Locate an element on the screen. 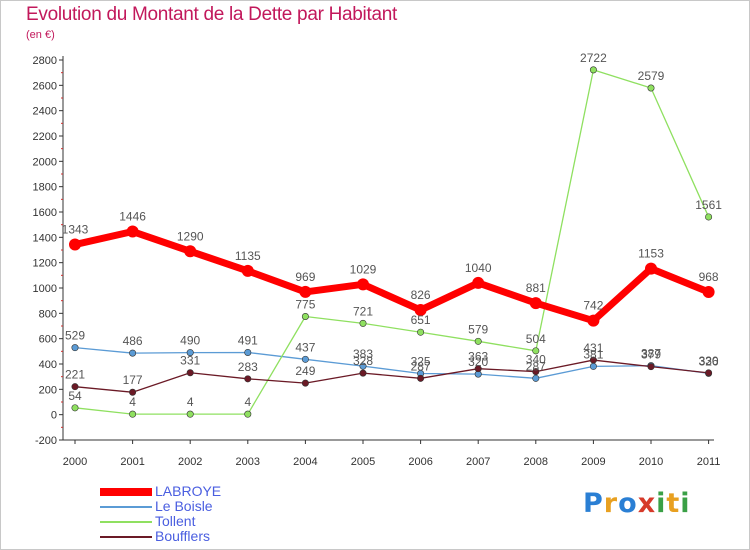 This screenshot has height=550, width=750. legend-item-le-boisle: Le Boisle is located at coordinates (190, 506).